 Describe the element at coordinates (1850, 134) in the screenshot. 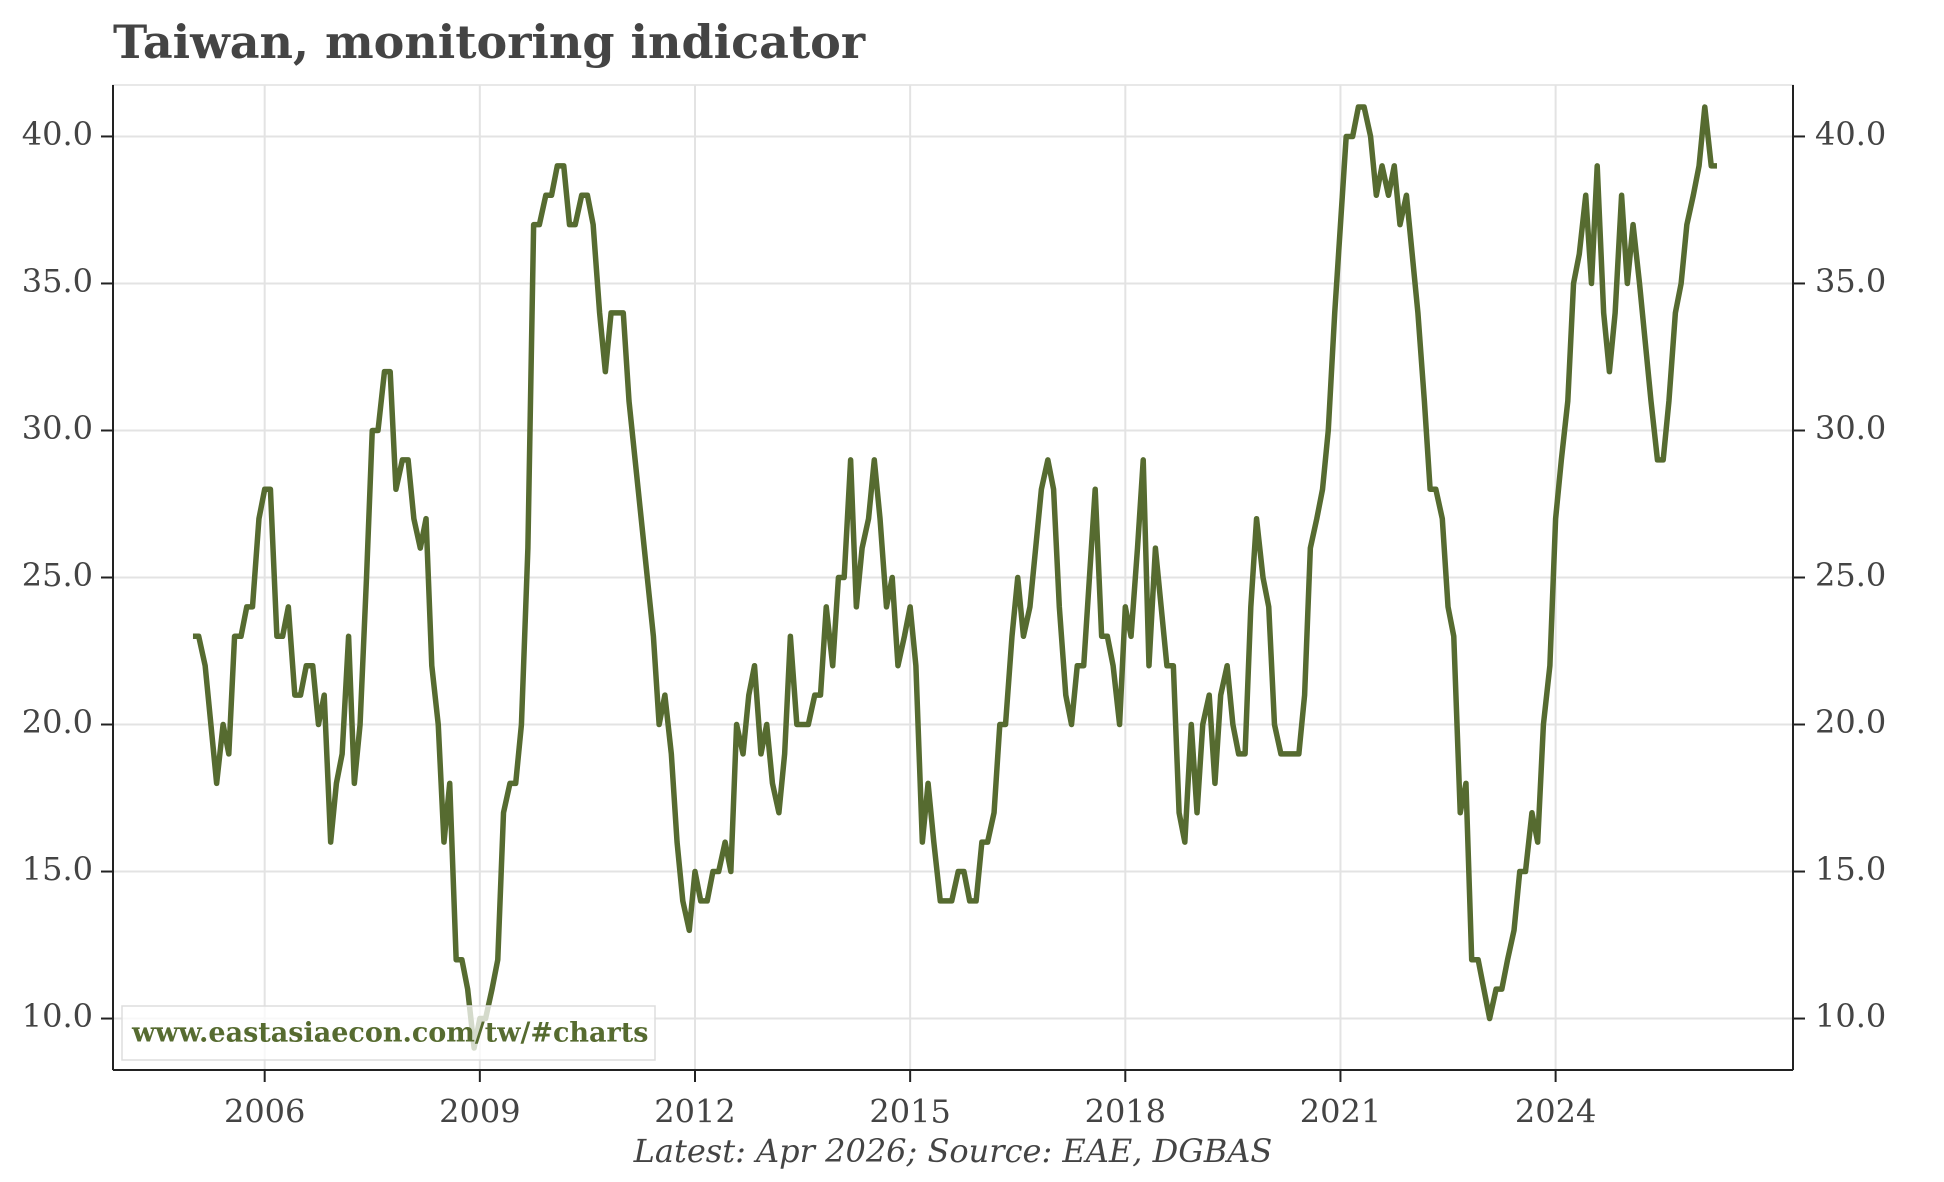

I see `y2-tick-label: 40.0` at that location.